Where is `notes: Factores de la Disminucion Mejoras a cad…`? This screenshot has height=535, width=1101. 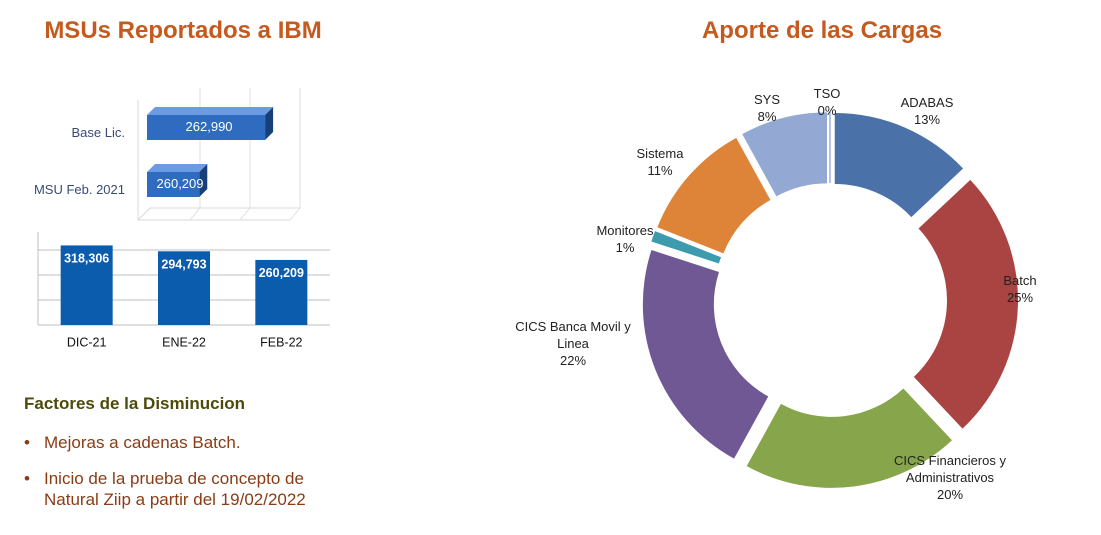
notes: Factores de la Disminucion Mejoras a cad… is located at coordinates (184, 459).